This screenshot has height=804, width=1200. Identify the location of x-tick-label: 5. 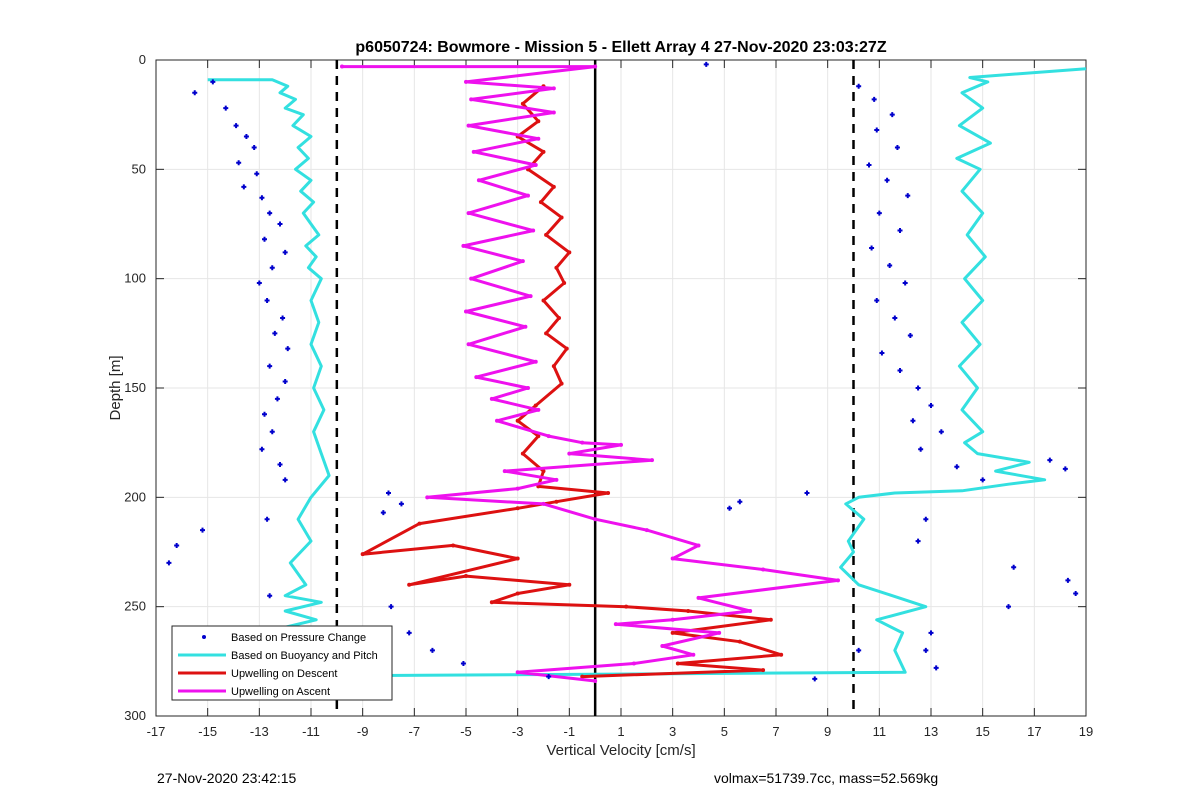
(724, 731).